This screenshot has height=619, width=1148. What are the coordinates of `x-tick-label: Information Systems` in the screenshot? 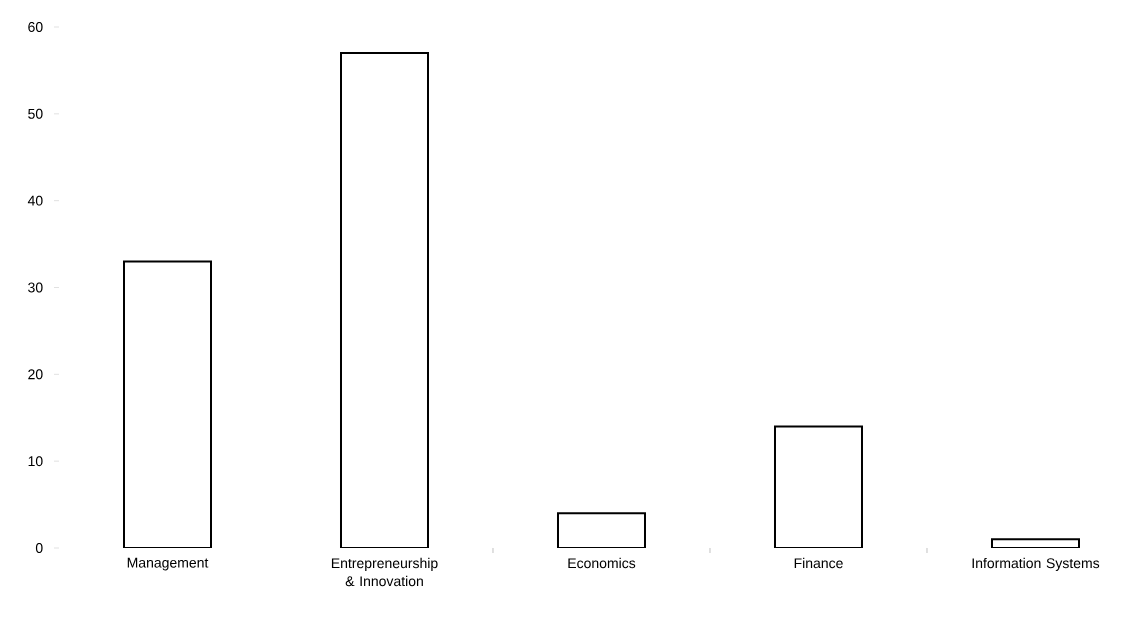 It's located at (1036, 564).